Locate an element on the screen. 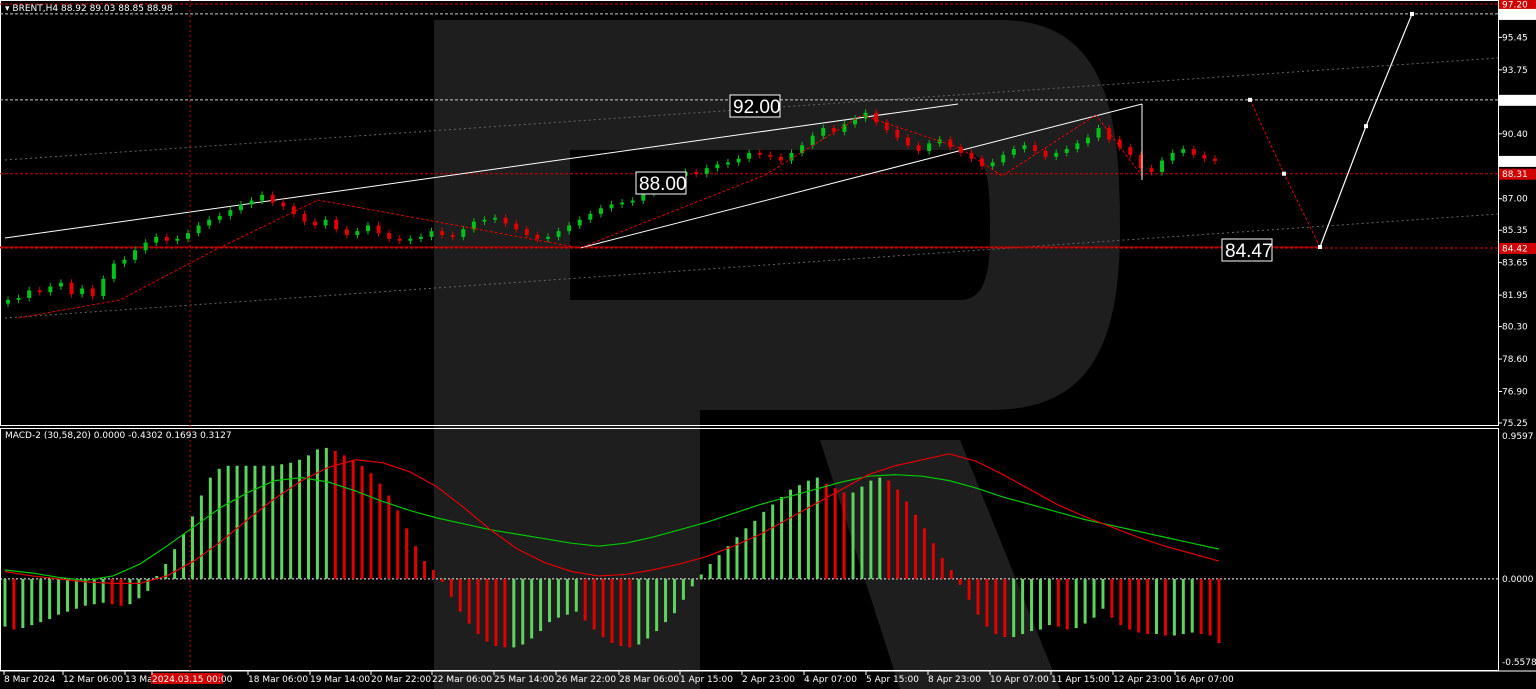 Image resolution: width=1536 pixels, height=689 pixels. time-tick-label: 8 Apr 23:00 is located at coordinates (954, 680).